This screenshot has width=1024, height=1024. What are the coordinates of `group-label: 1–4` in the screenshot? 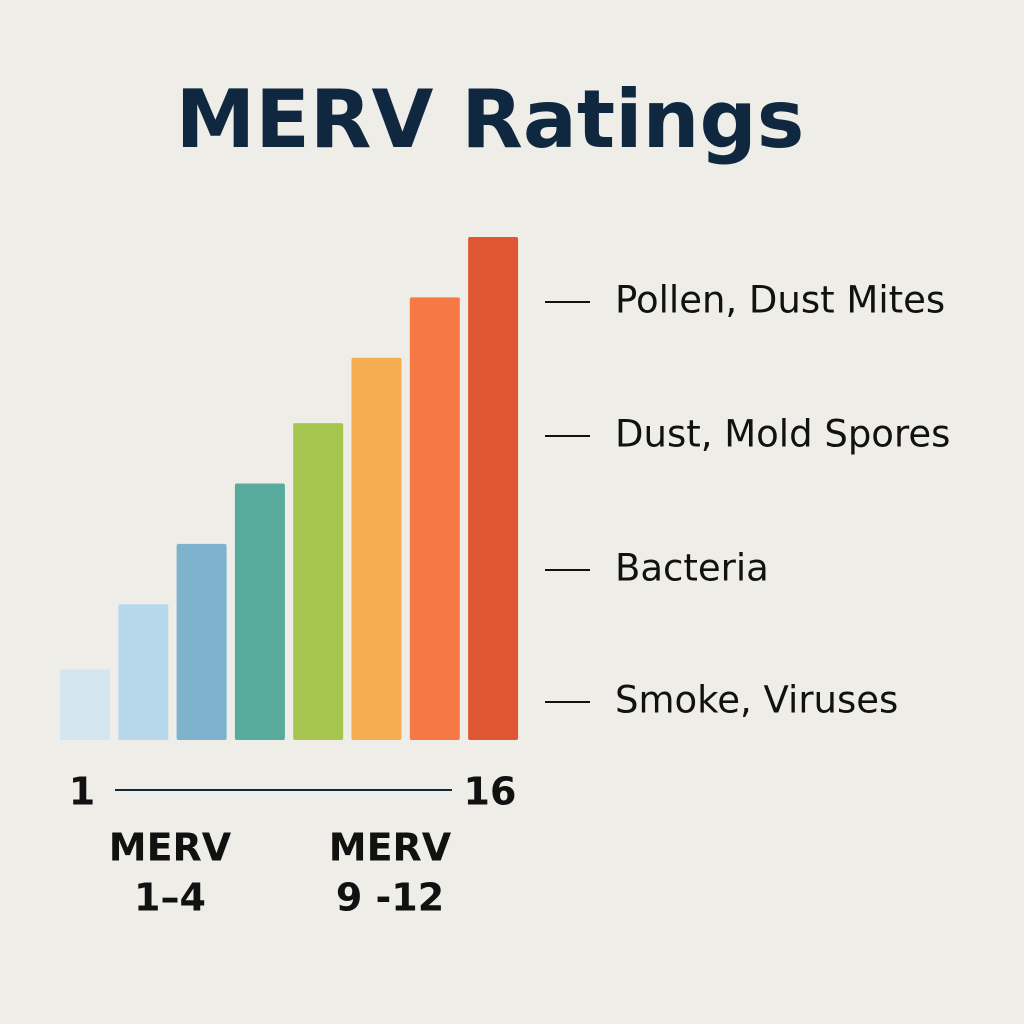 It's located at (170, 898).